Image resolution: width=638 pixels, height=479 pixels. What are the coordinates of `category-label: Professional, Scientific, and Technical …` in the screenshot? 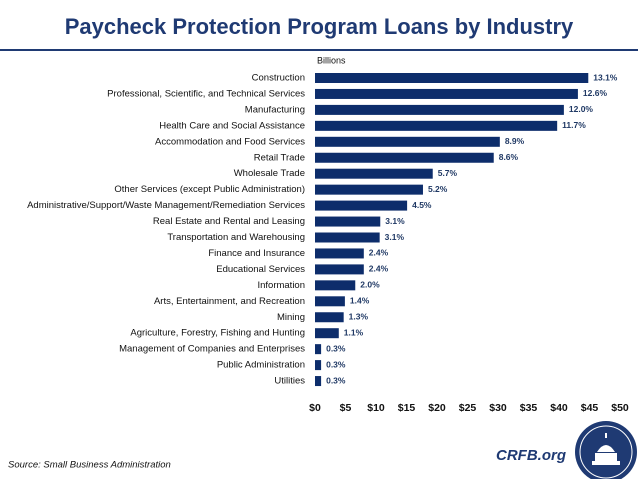 It's located at (206, 93).